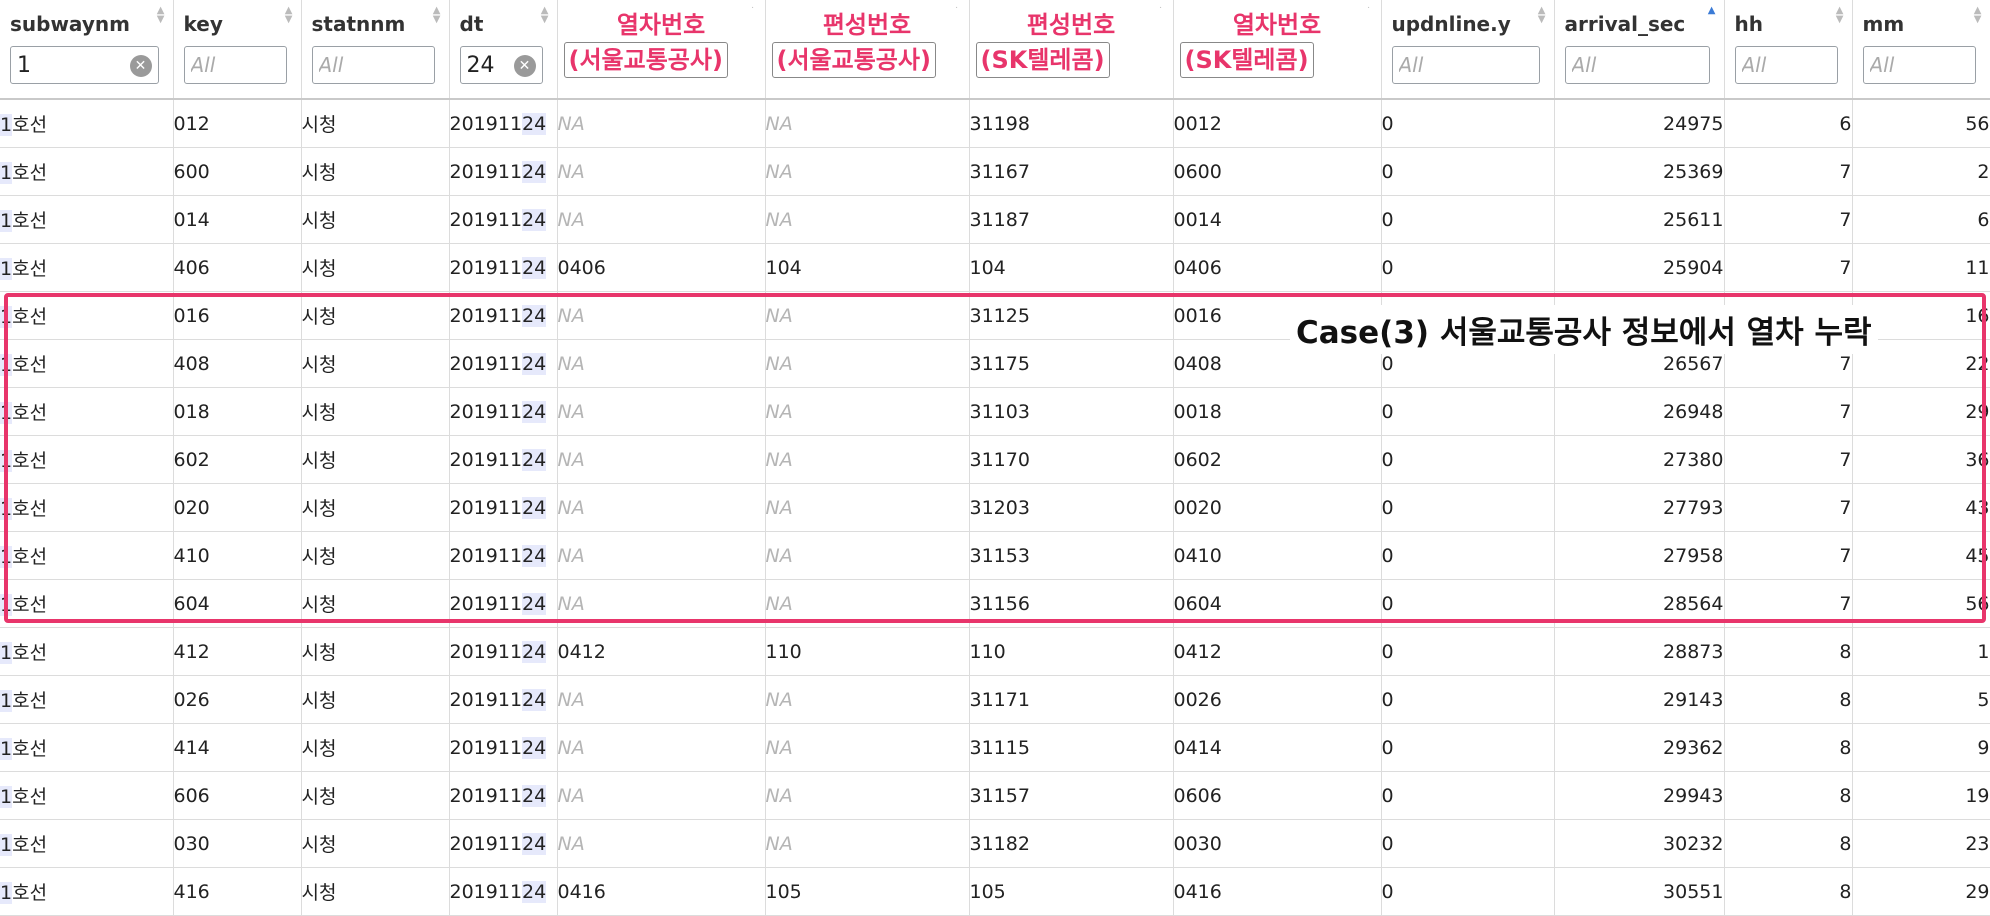 The width and height of the screenshot is (1990, 916). I want to click on table-cell: 26948, so click(1639, 411).